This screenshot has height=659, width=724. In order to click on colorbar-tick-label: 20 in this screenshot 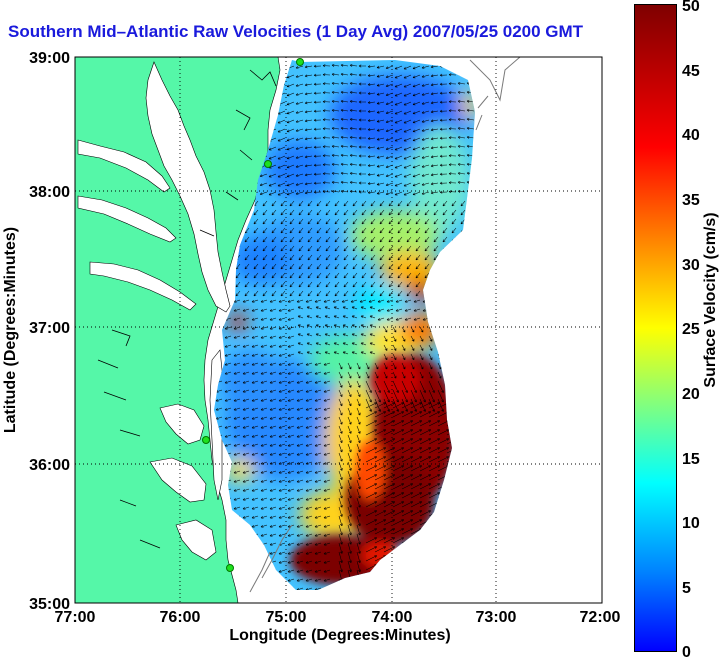, I will do `click(691, 394)`.